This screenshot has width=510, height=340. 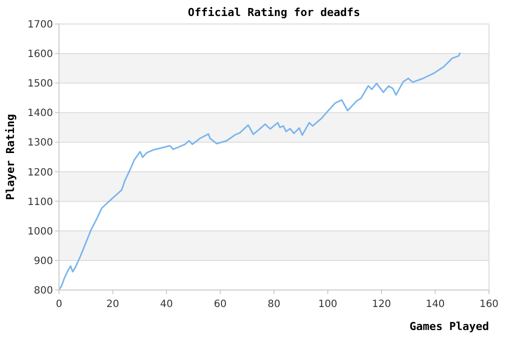 What do you see at coordinates (274, 304) in the screenshot?
I see `x-tick-label: 80` at bounding box center [274, 304].